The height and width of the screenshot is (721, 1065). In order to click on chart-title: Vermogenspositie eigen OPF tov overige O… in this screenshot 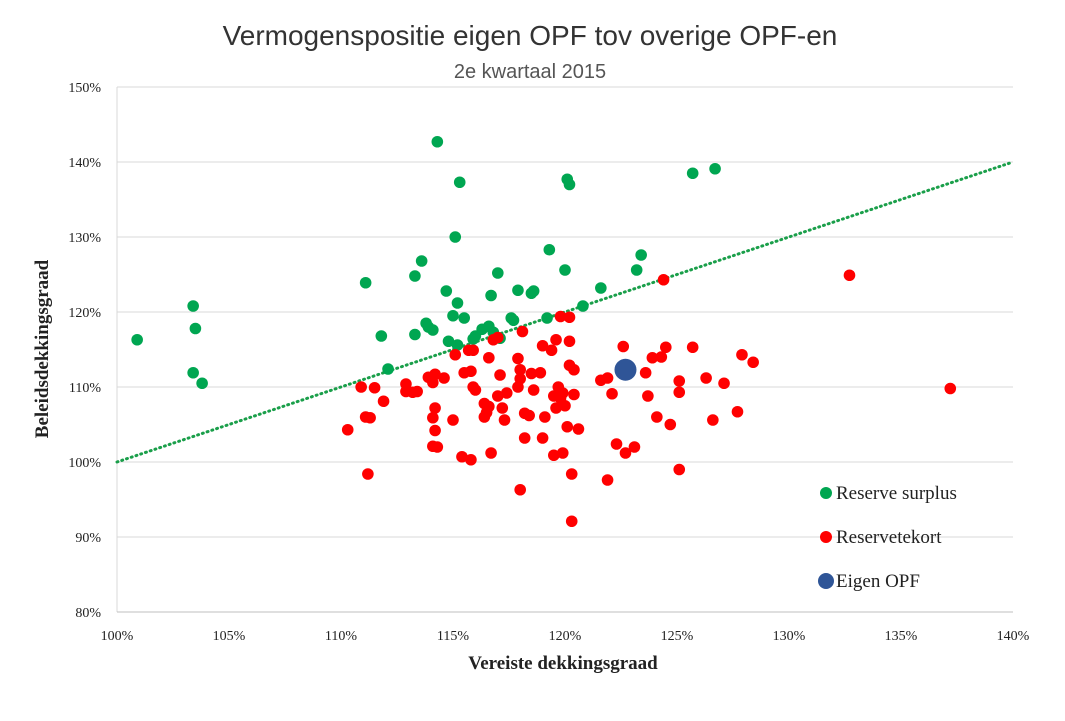, I will do `click(530, 35)`.